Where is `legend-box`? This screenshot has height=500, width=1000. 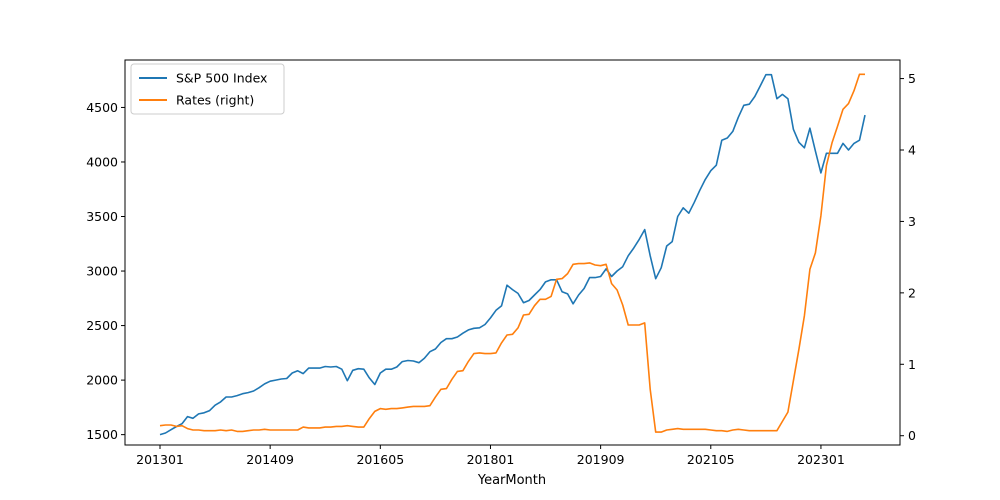 legend-box is located at coordinates (207, 89).